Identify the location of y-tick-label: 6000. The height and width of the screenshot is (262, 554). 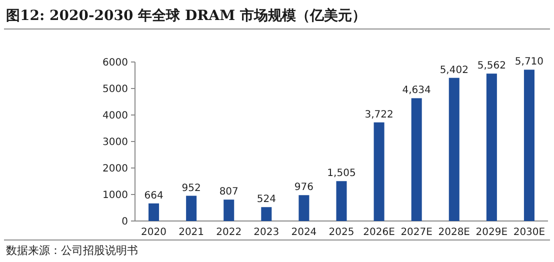
(115, 63).